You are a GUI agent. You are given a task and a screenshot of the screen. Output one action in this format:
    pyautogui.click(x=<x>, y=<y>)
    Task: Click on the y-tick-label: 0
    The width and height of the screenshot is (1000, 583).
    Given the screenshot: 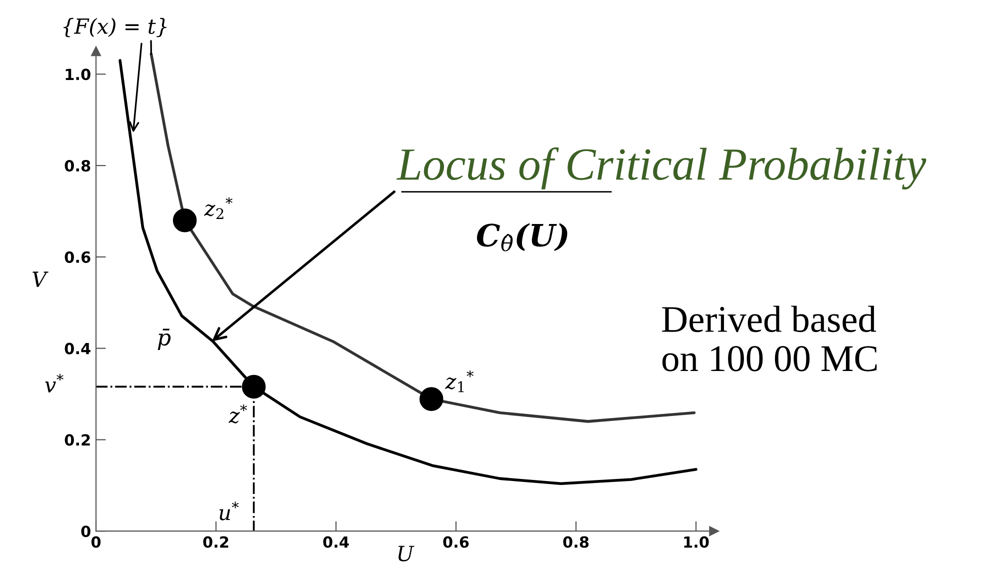 What is the action you would take?
    pyautogui.click(x=85, y=532)
    